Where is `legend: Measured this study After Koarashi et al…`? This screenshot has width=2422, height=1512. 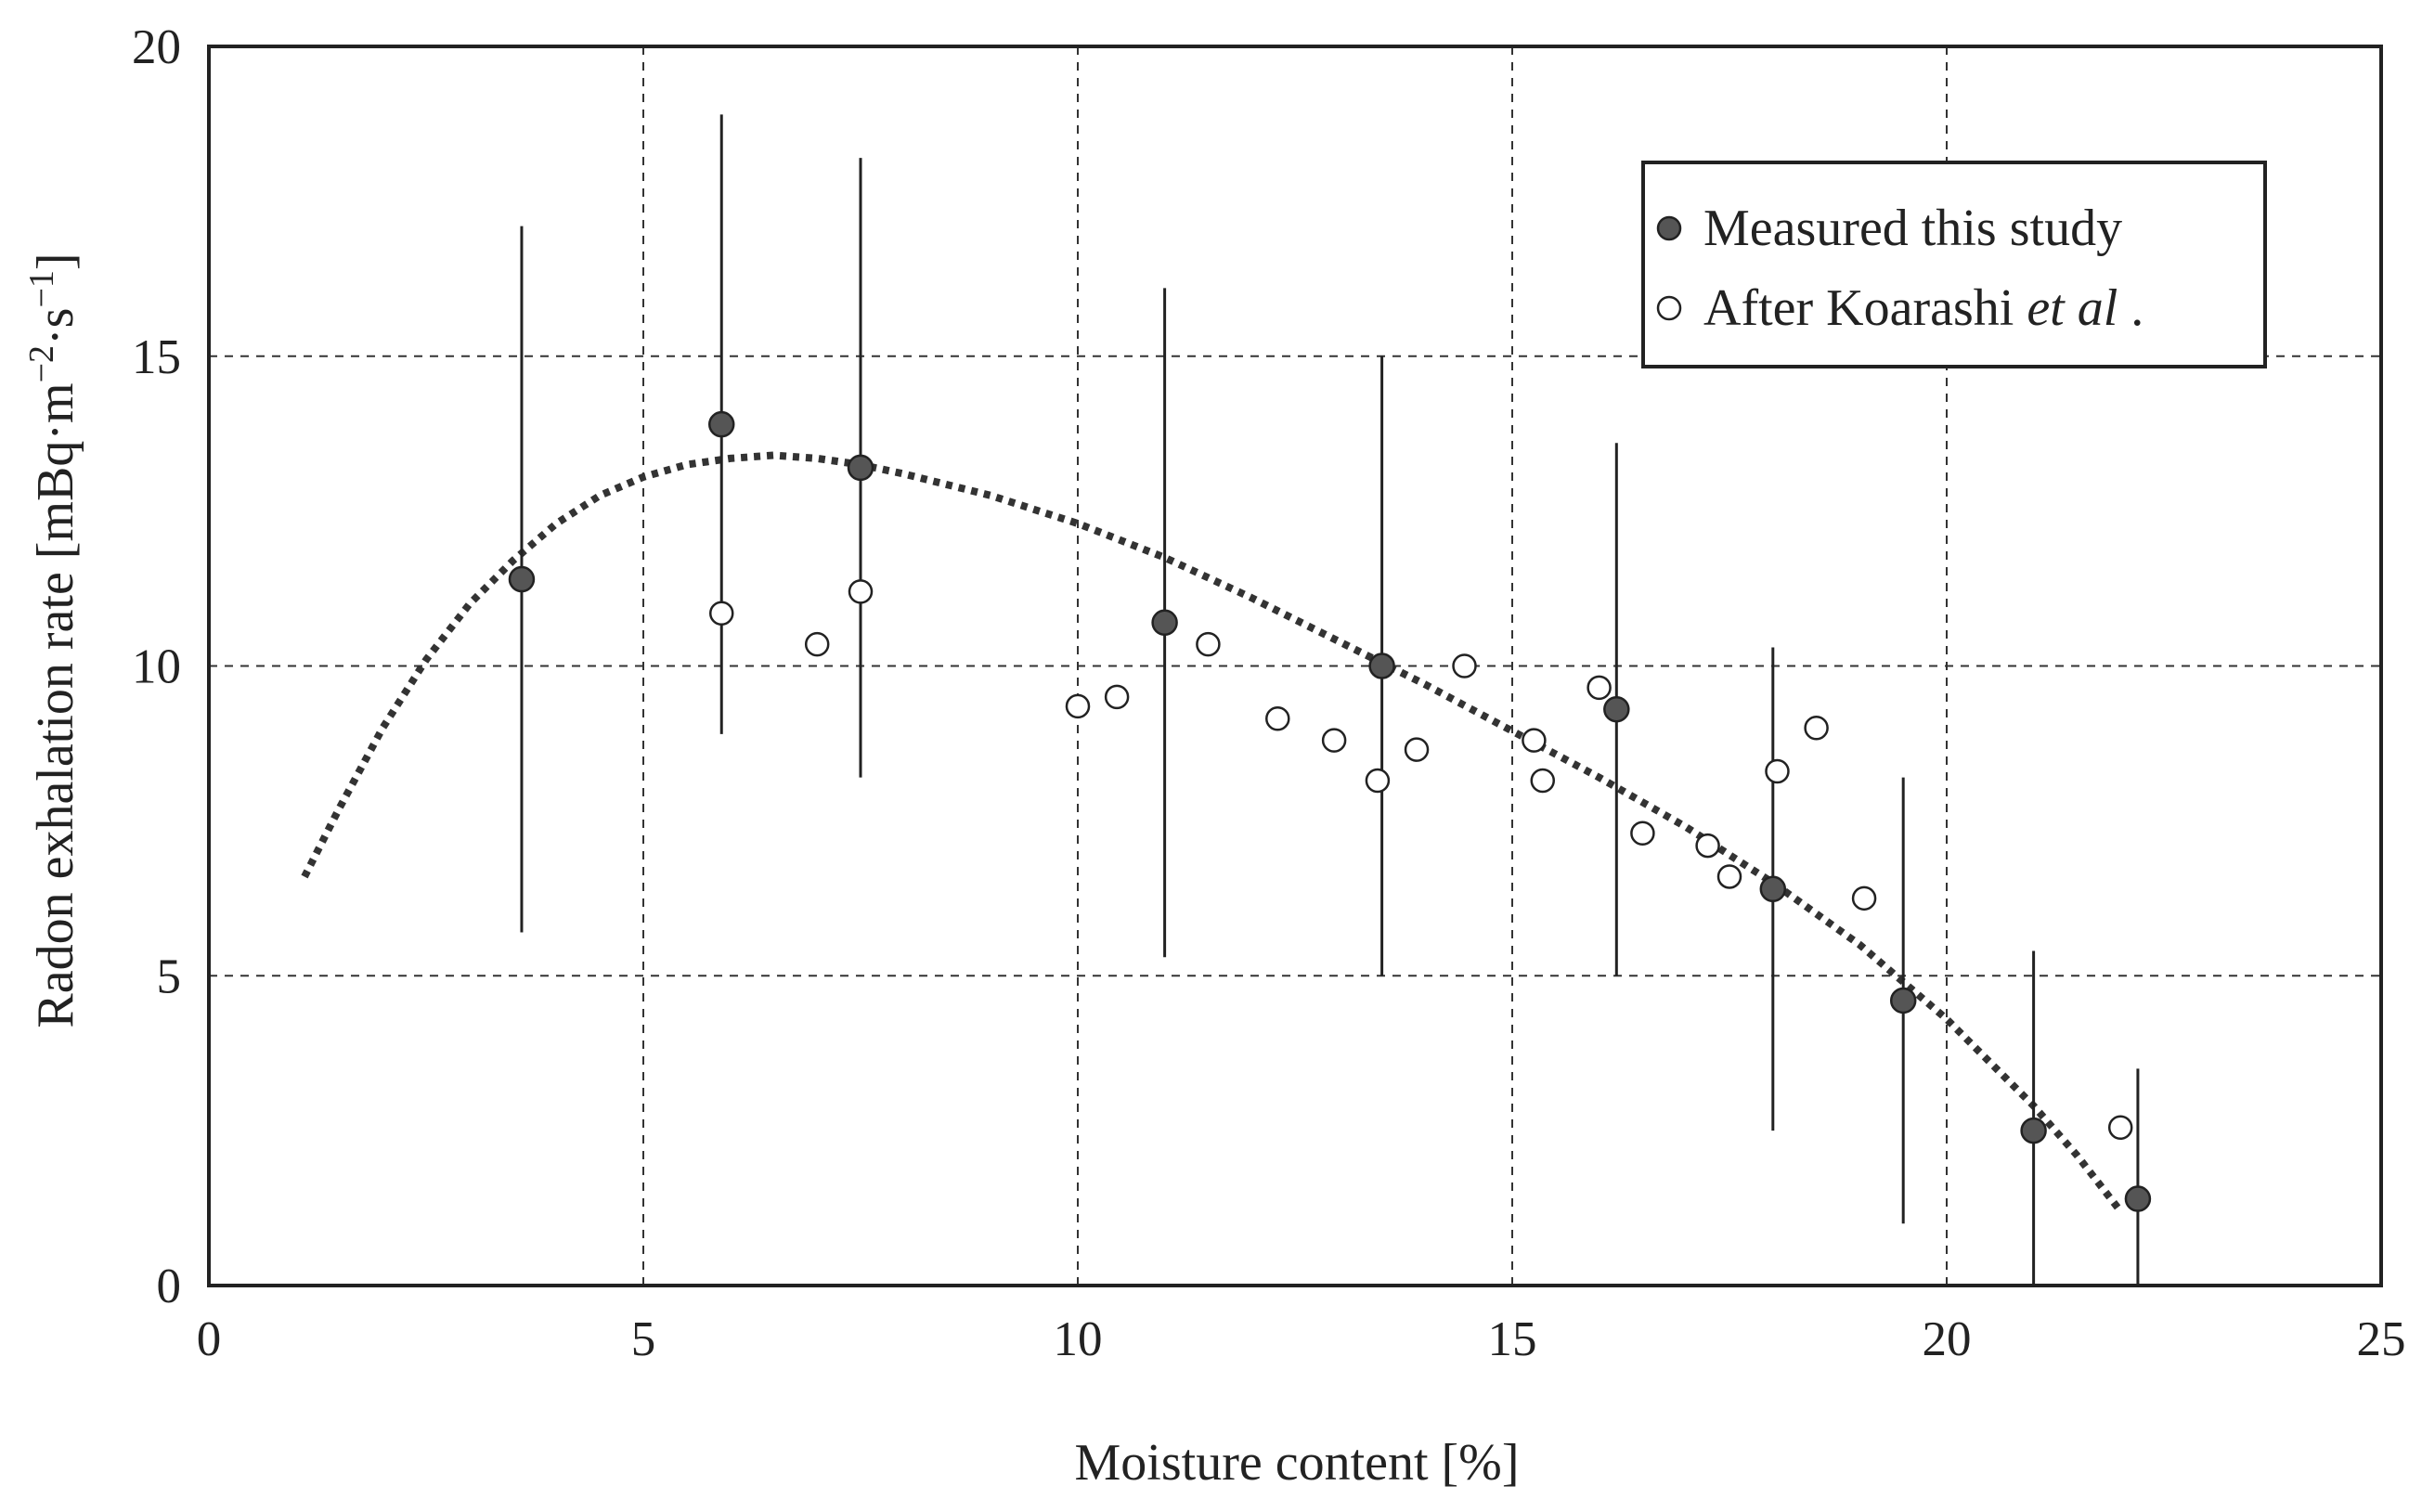 legend: Measured this study After Koarashi et al… is located at coordinates (1954, 264).